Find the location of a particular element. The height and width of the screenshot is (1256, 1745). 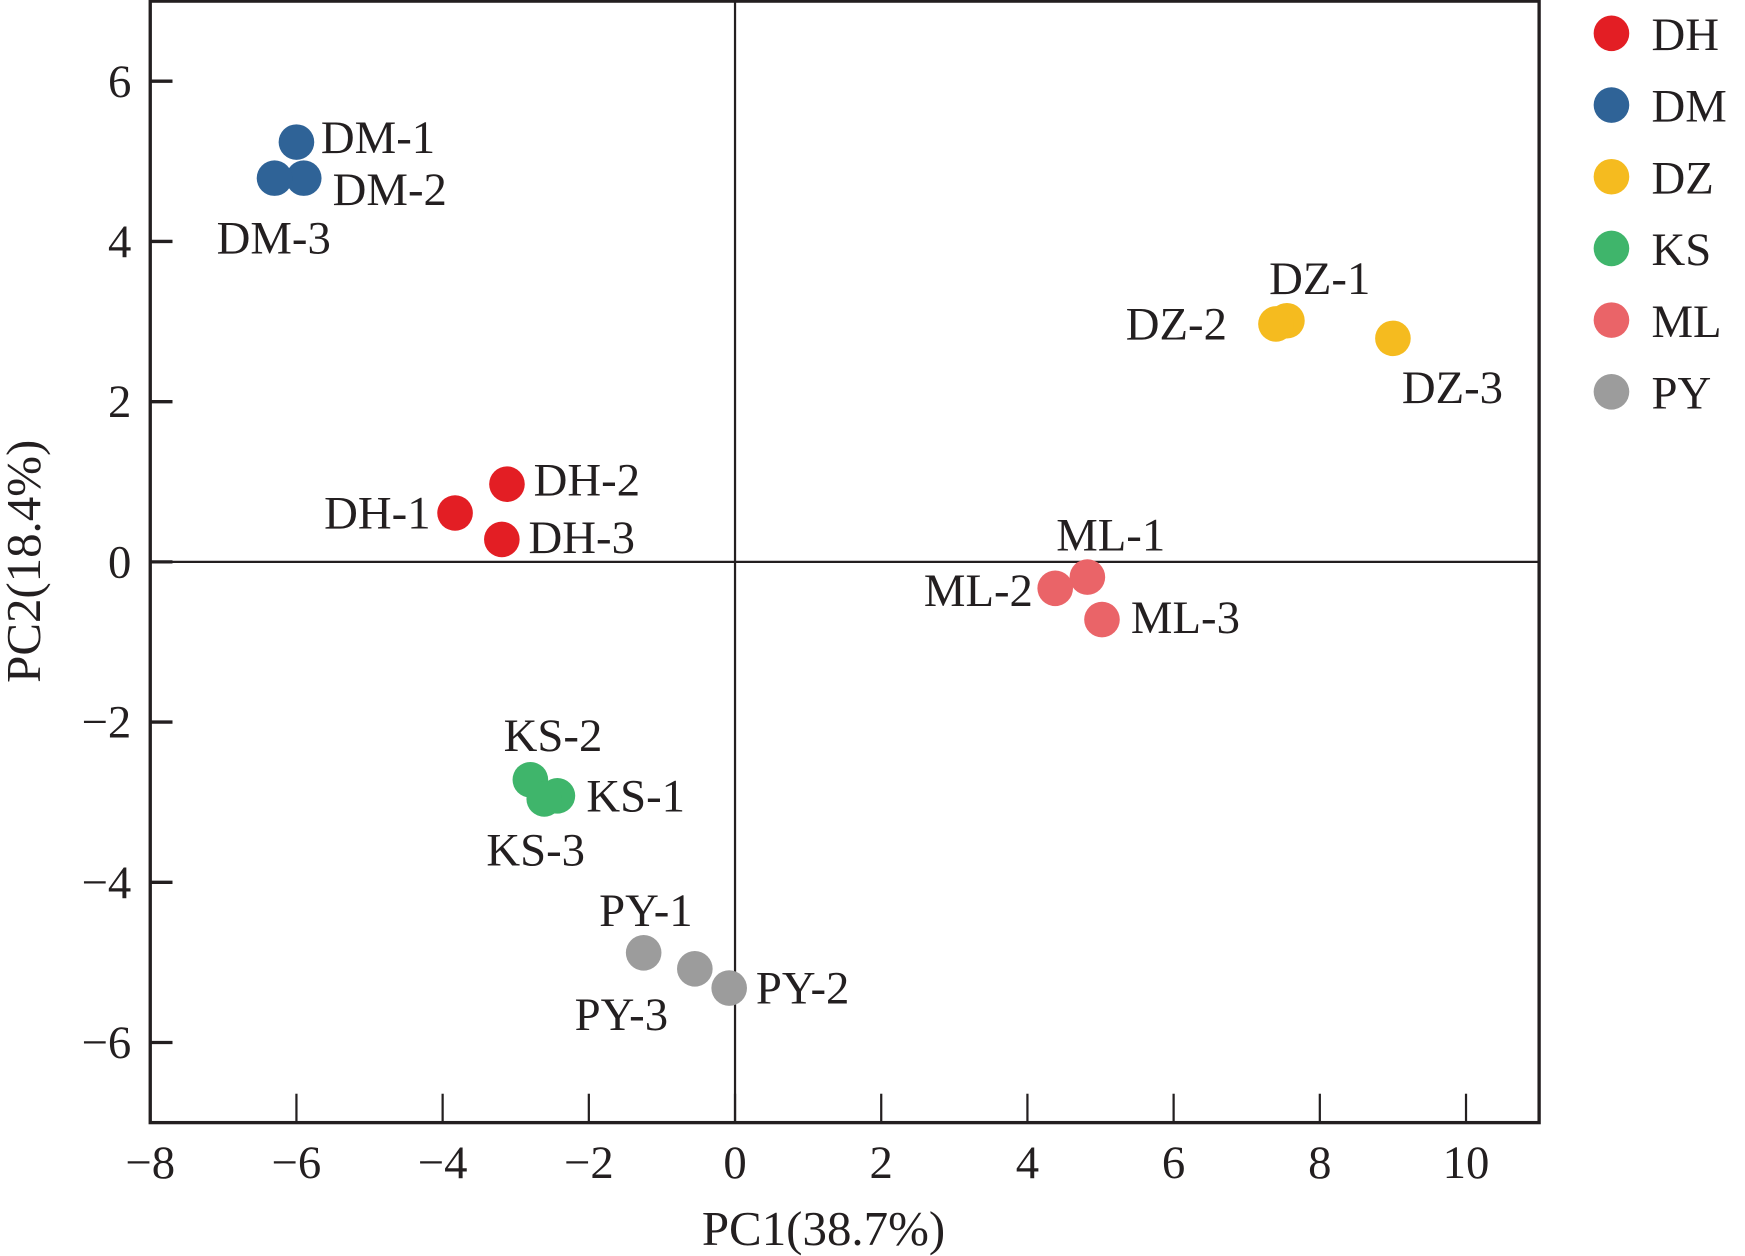

legend-marker-dz is located at coordinates (1611, 176).